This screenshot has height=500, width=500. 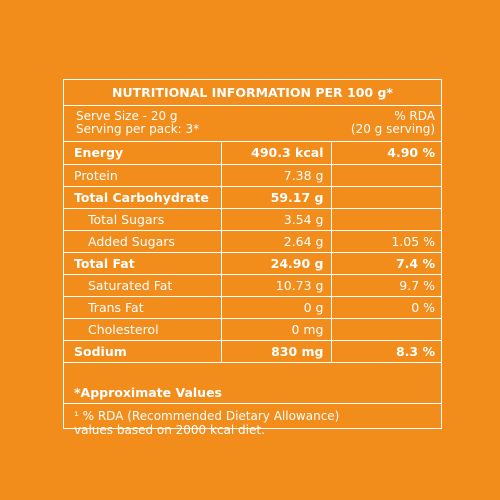 I want to click on nutrient-rda: 8.3 %, so click(x=386, y=351).